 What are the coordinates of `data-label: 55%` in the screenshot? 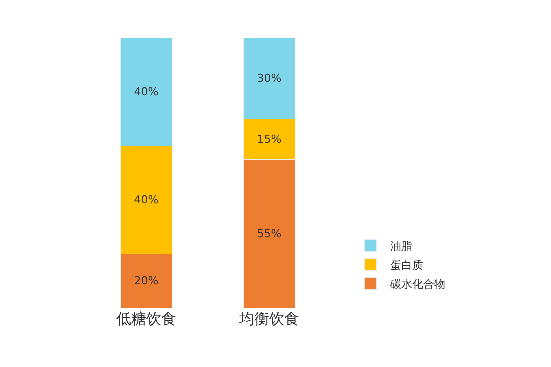 It's located at (269, 233).